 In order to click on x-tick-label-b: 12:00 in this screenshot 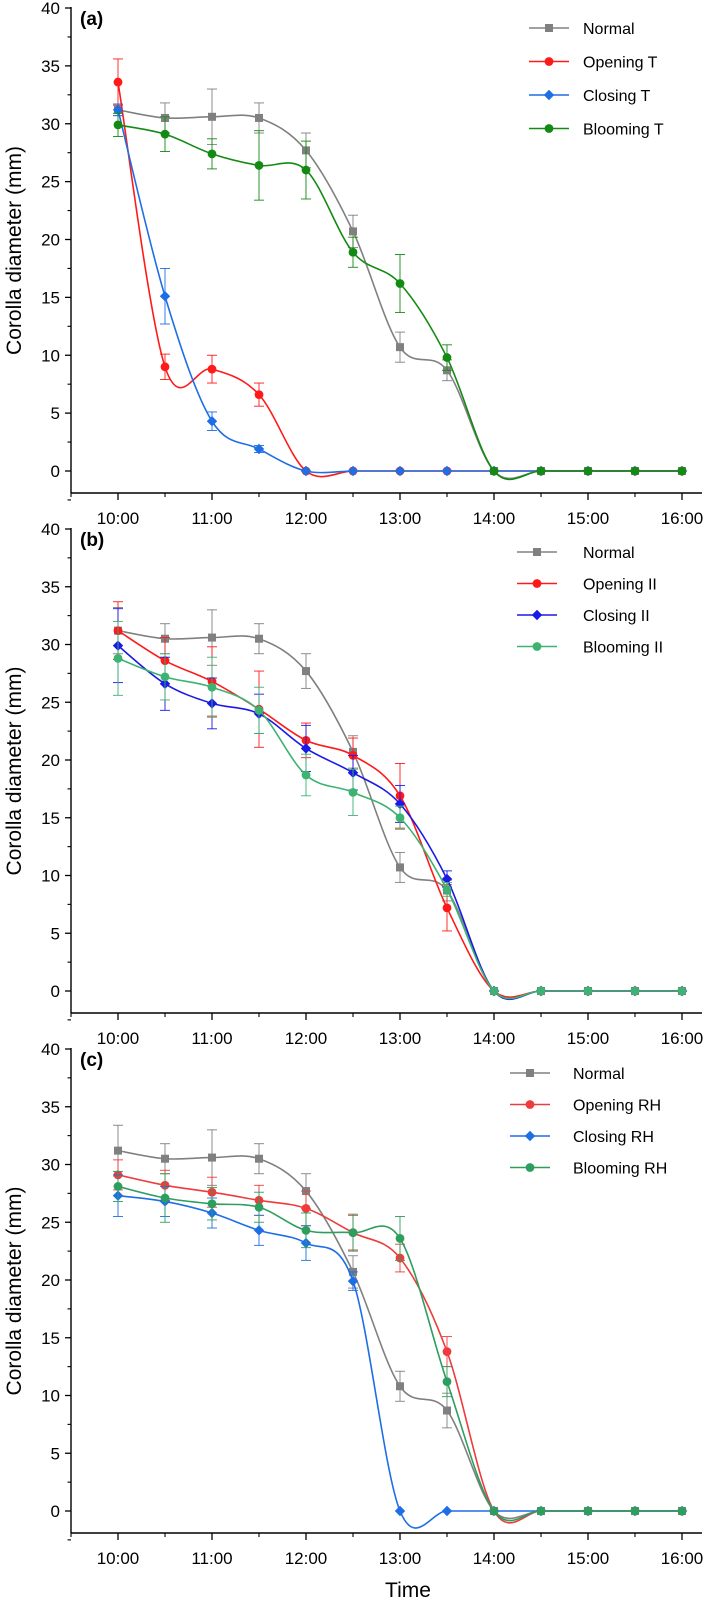, I will do `click(306, 1038)`.